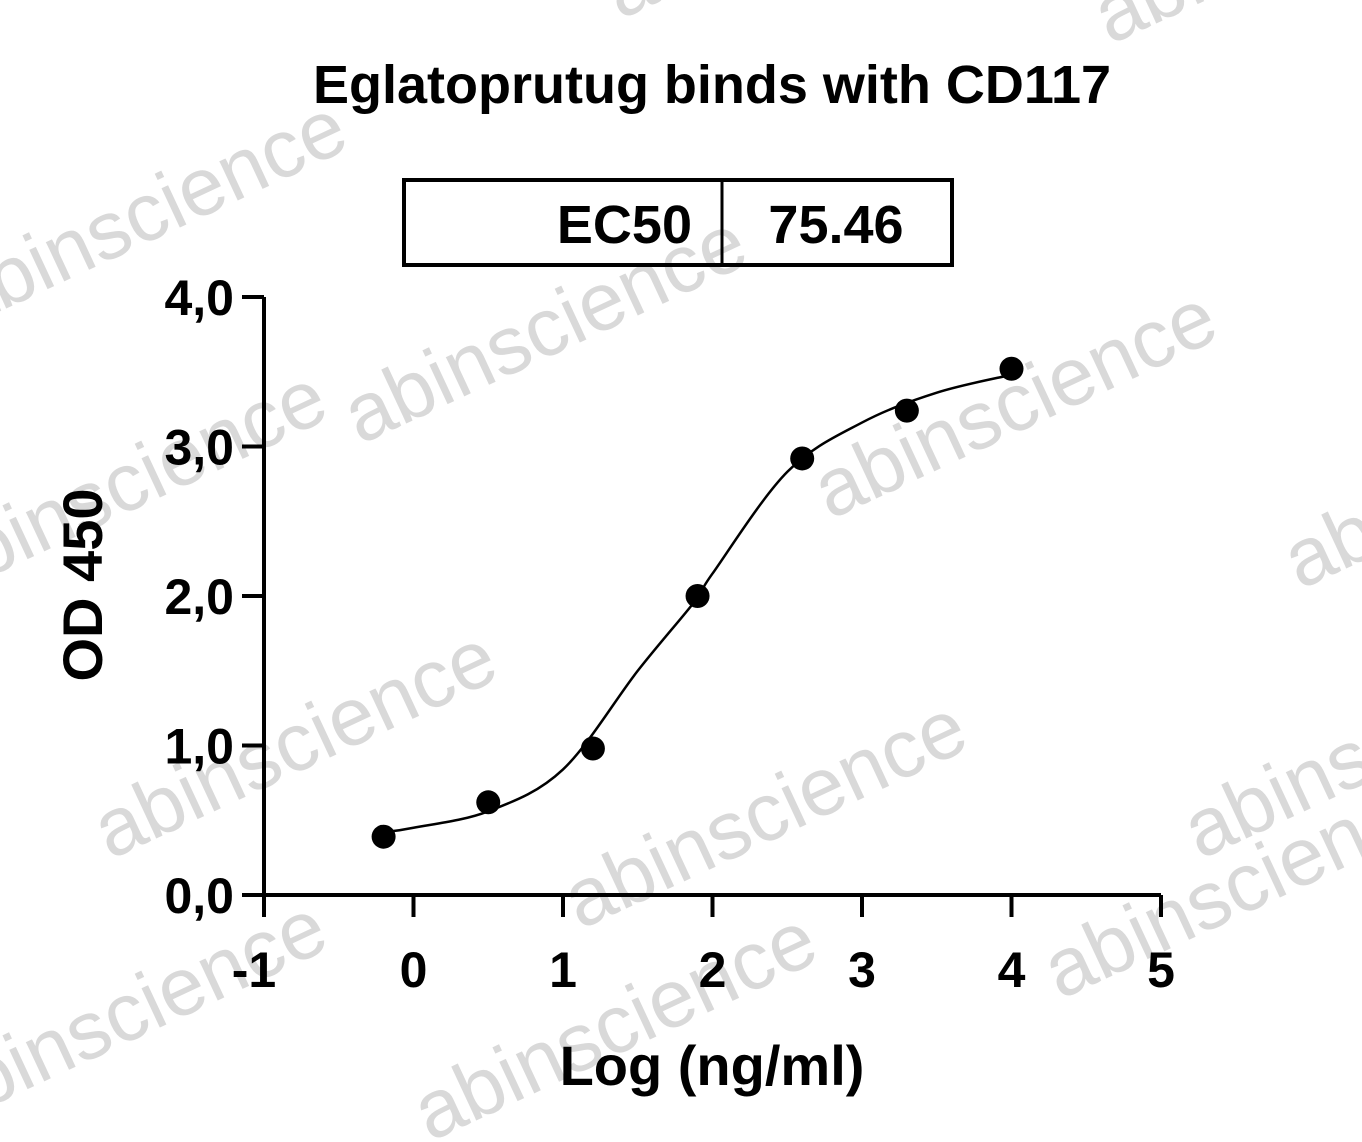 Image resolution: width=1362 pixels, height=1142 pixels. What do you see at coordinates (254, 970) in the screenshot?
I see `x-tick-label: -1` at bounding box center [254, 970].